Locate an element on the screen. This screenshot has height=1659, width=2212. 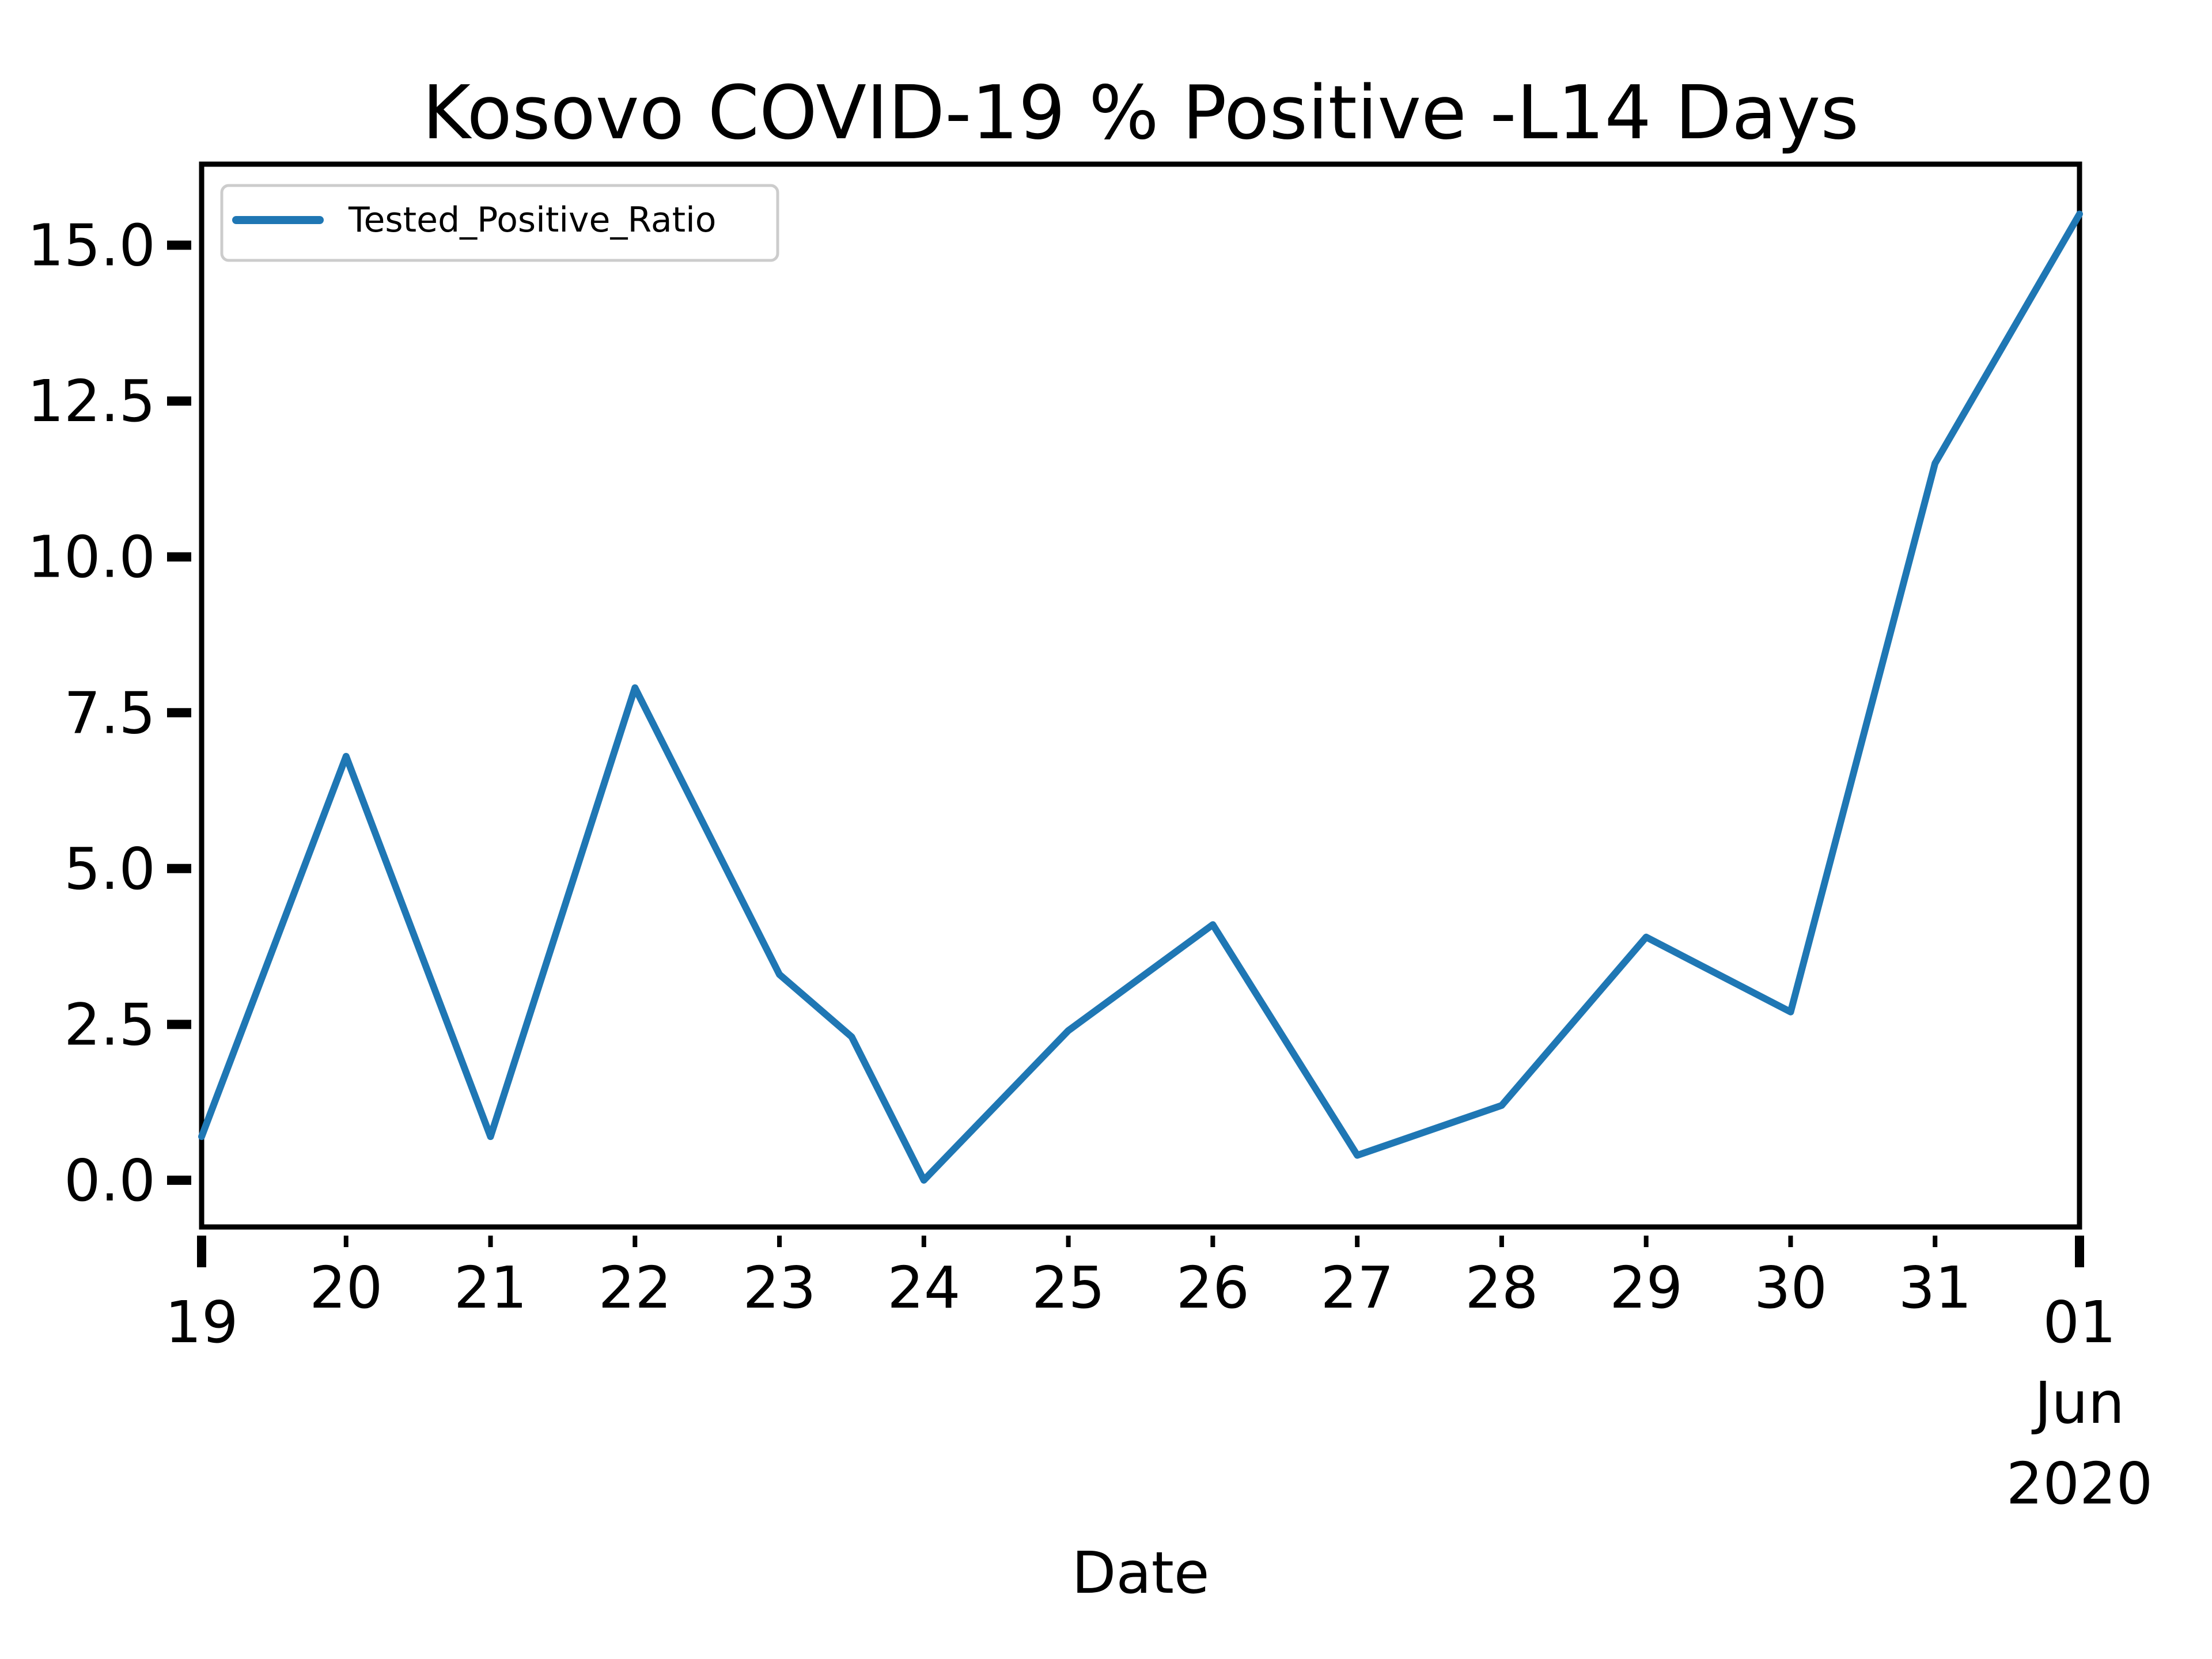
y-tick-label: 10.0 is located at coordinates (91, 557).